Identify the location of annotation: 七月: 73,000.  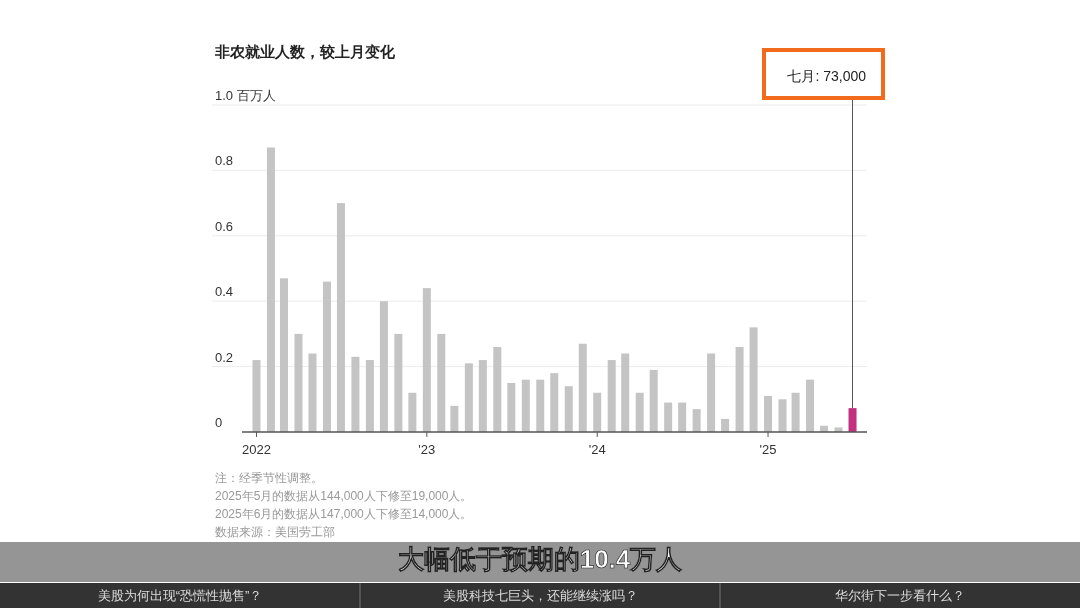
(827, 76).